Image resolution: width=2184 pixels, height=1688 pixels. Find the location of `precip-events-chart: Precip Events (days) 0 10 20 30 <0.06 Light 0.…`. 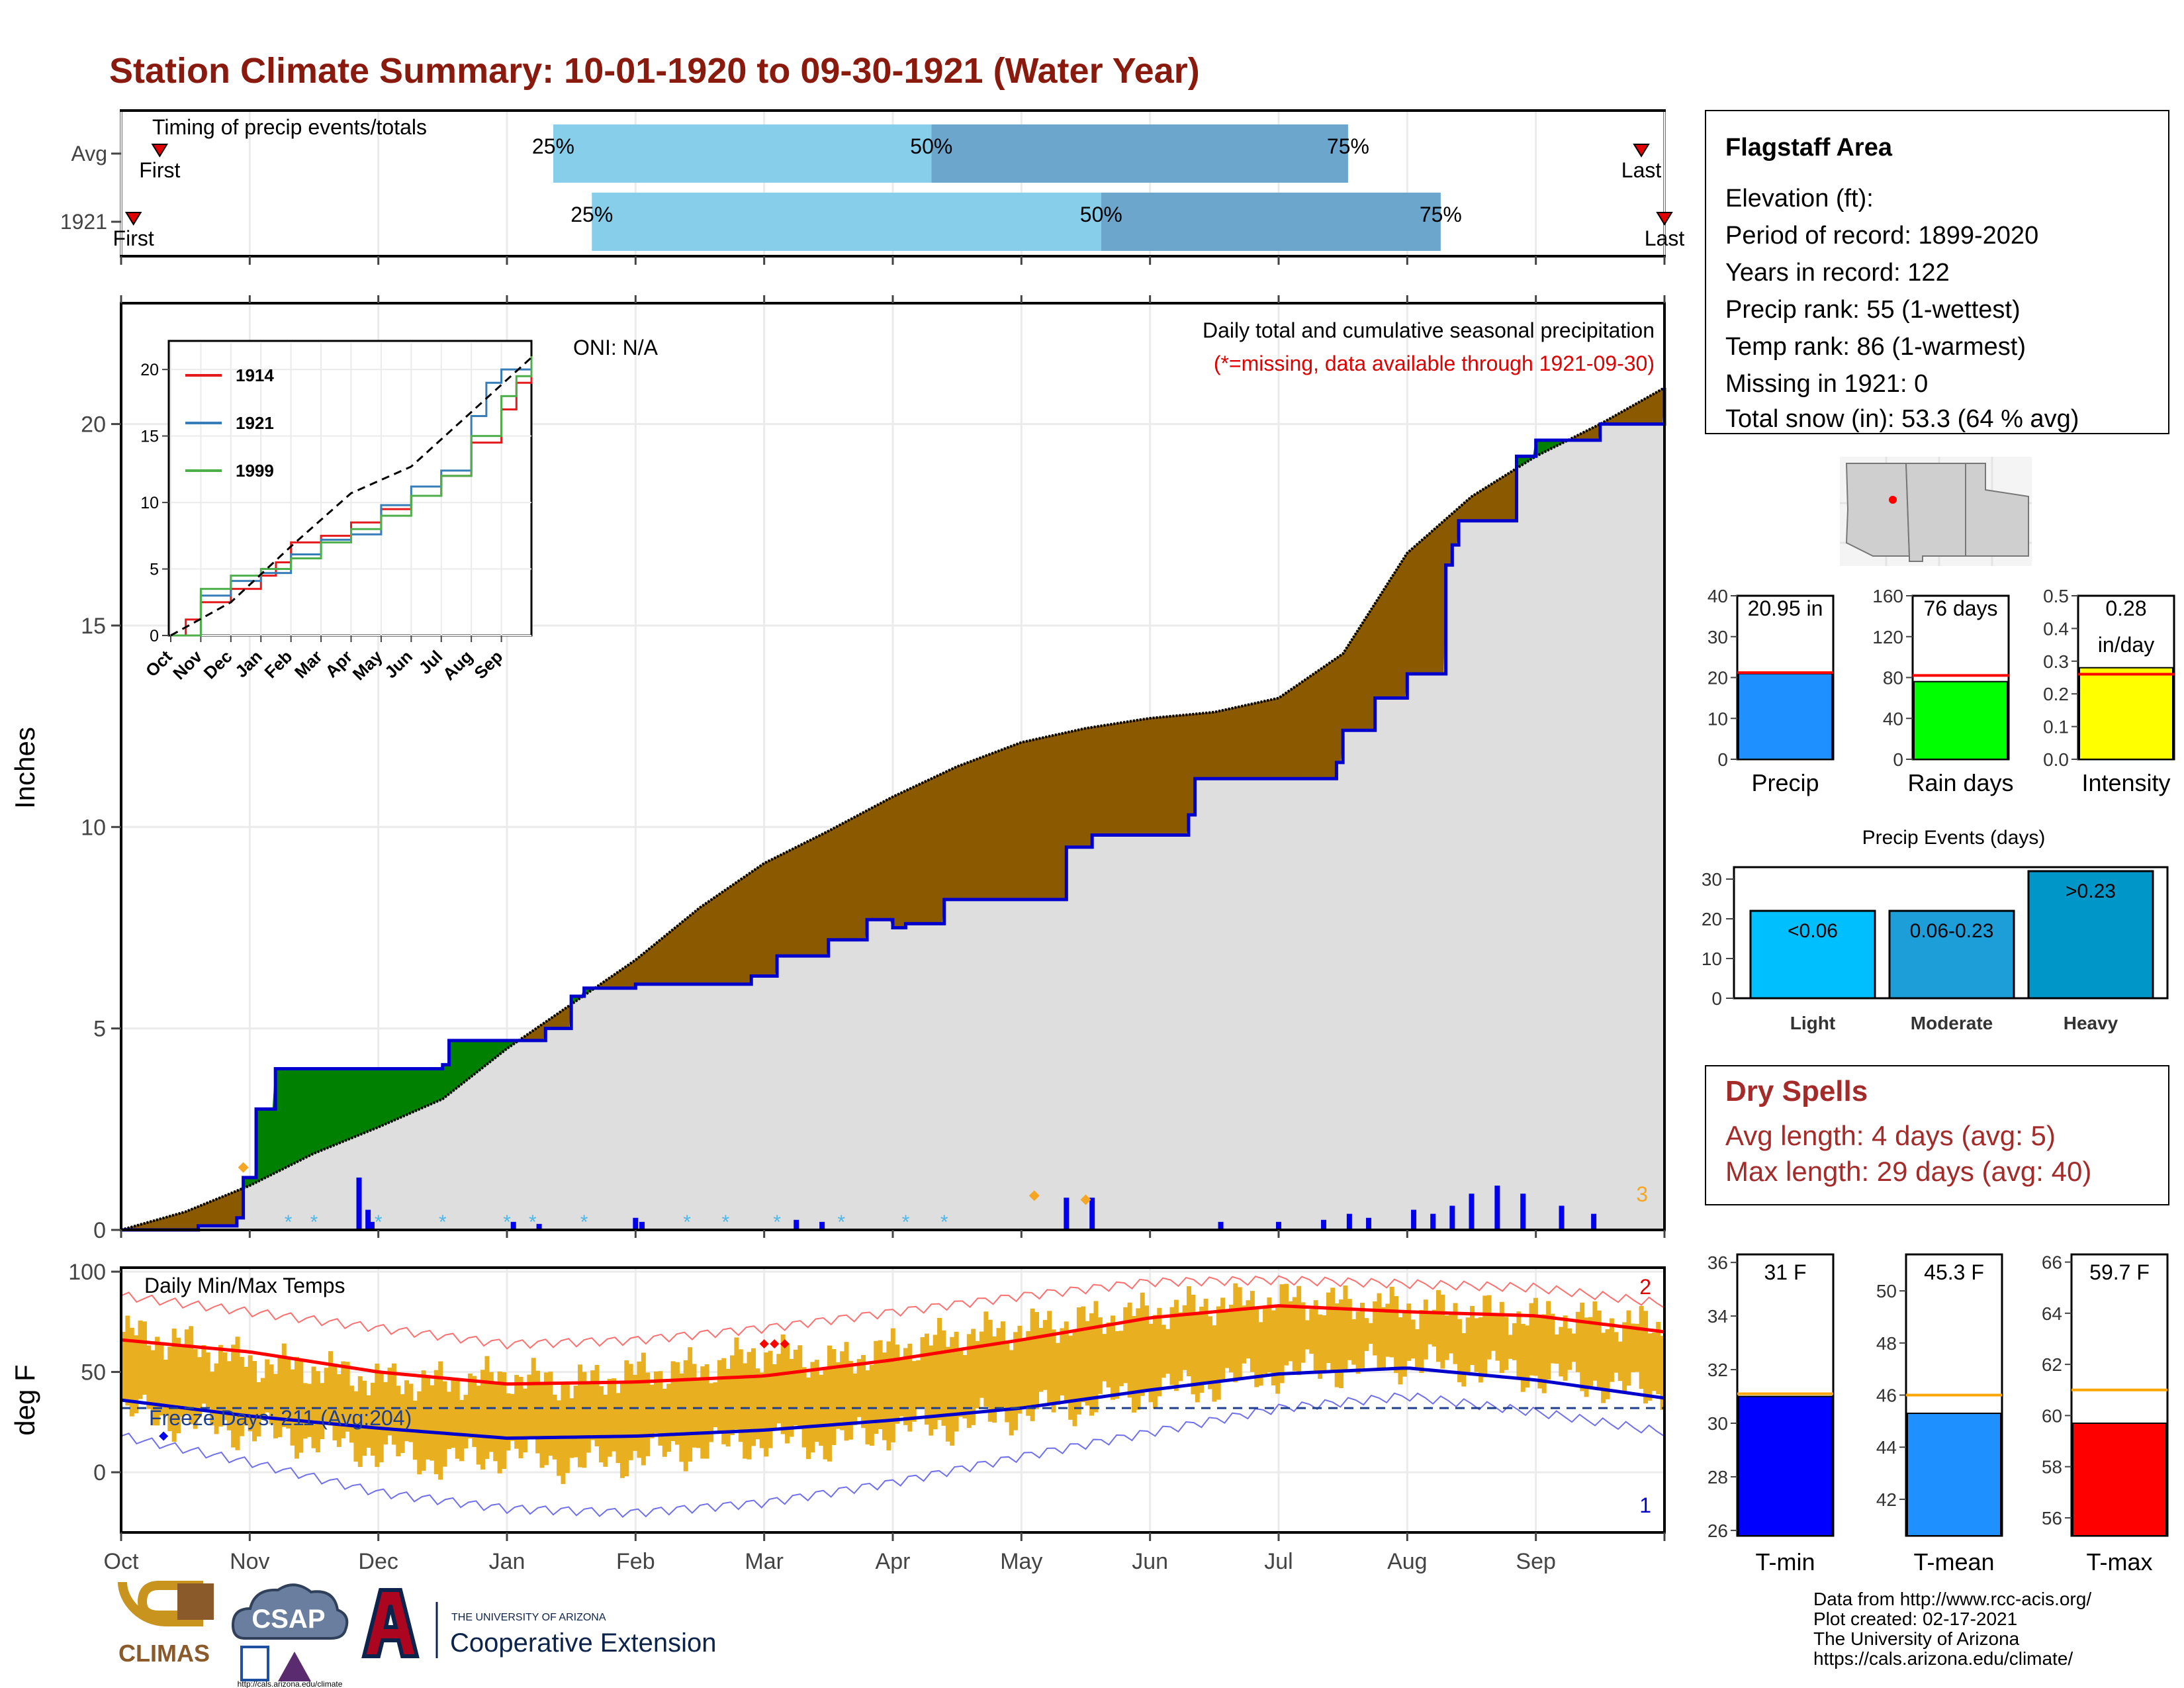

precip-events-chart: Precip Events (days) 0 10 20 30 <0.06 Light 0.… is located at coordinates (1935, 927).